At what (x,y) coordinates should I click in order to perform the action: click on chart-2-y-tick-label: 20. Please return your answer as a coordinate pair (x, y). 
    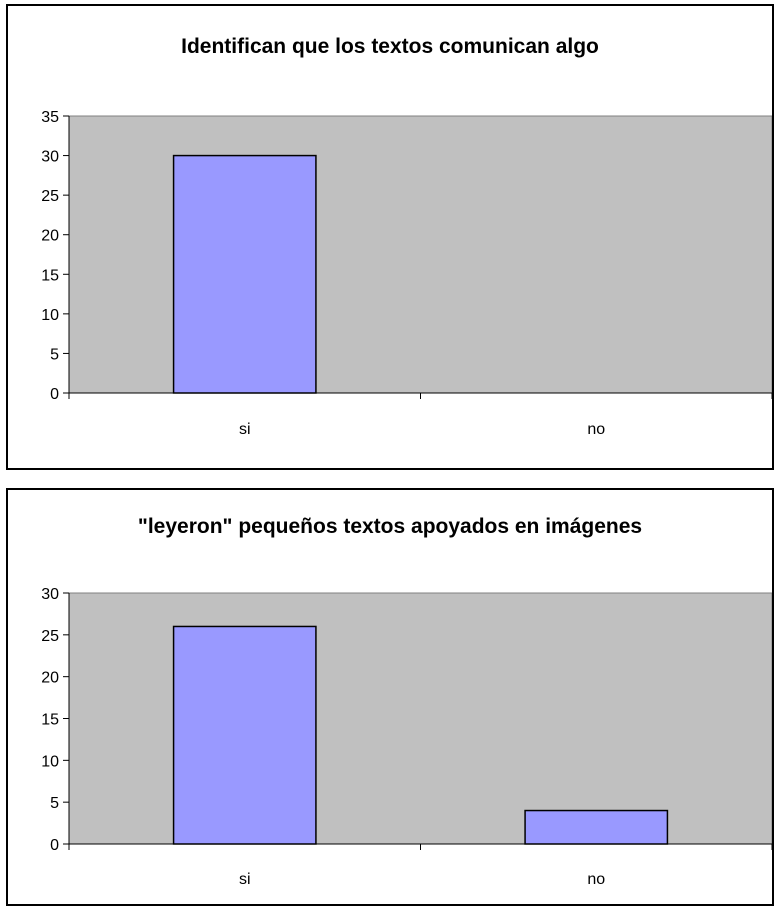
    Looking at the image, I should click on (50, 678).